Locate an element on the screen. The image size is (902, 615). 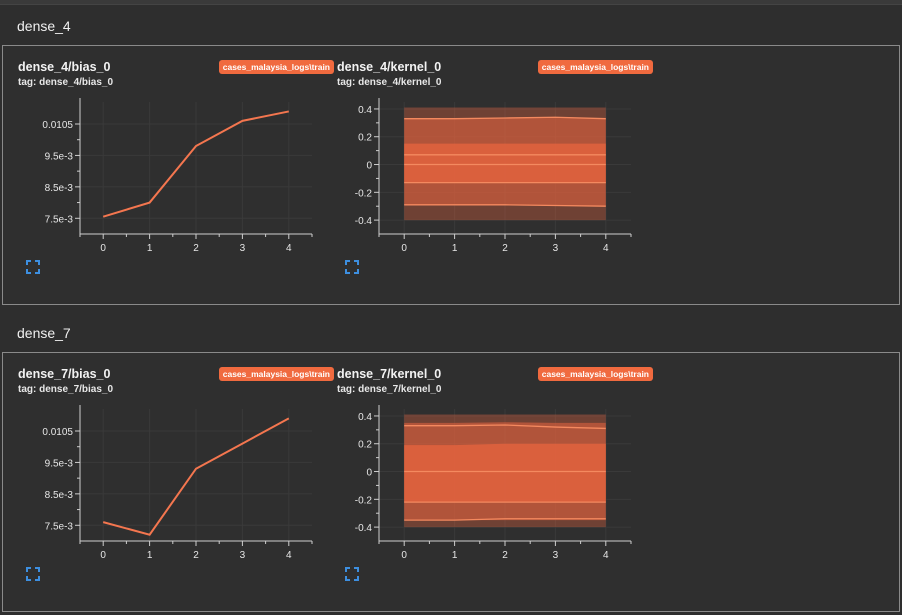
section-title: dense_4 is located at coordinates (44, 26).